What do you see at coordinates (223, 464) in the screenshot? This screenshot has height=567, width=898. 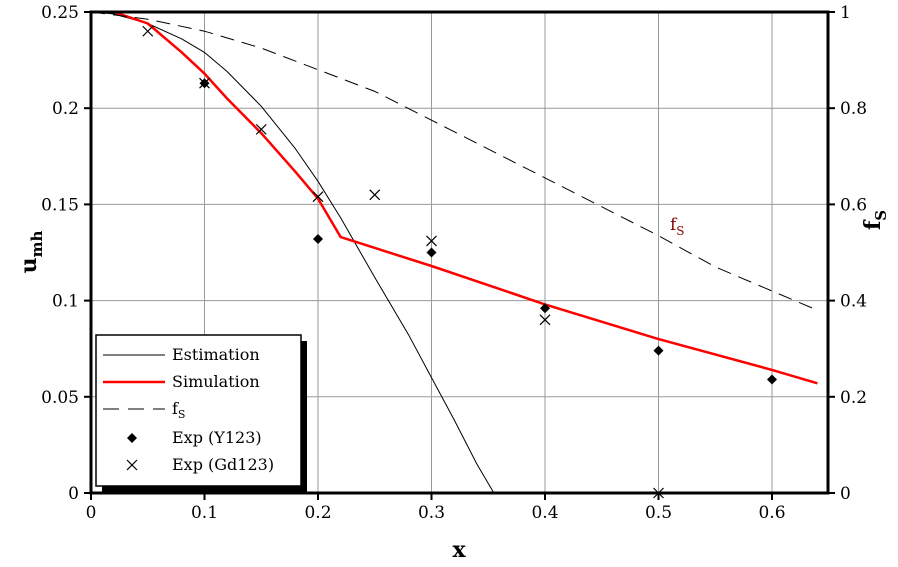 I see `legend-label-exp-gd123: Exp (Gd123)` at bounding box center [223, 464].